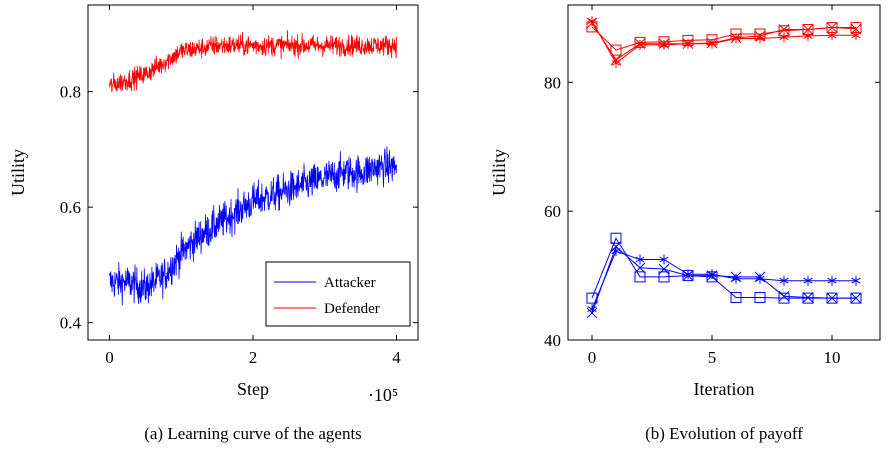  I want to click on y-tick-label: 0.8, so click(70, 92).